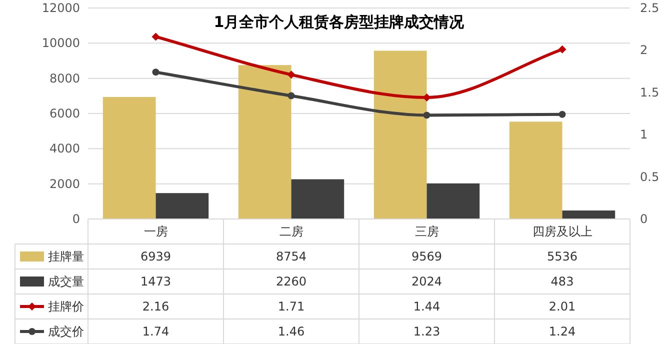 The width and height of the screenshot is (669, 344). I want to click on data-label: 1.24, so click(562, 331).